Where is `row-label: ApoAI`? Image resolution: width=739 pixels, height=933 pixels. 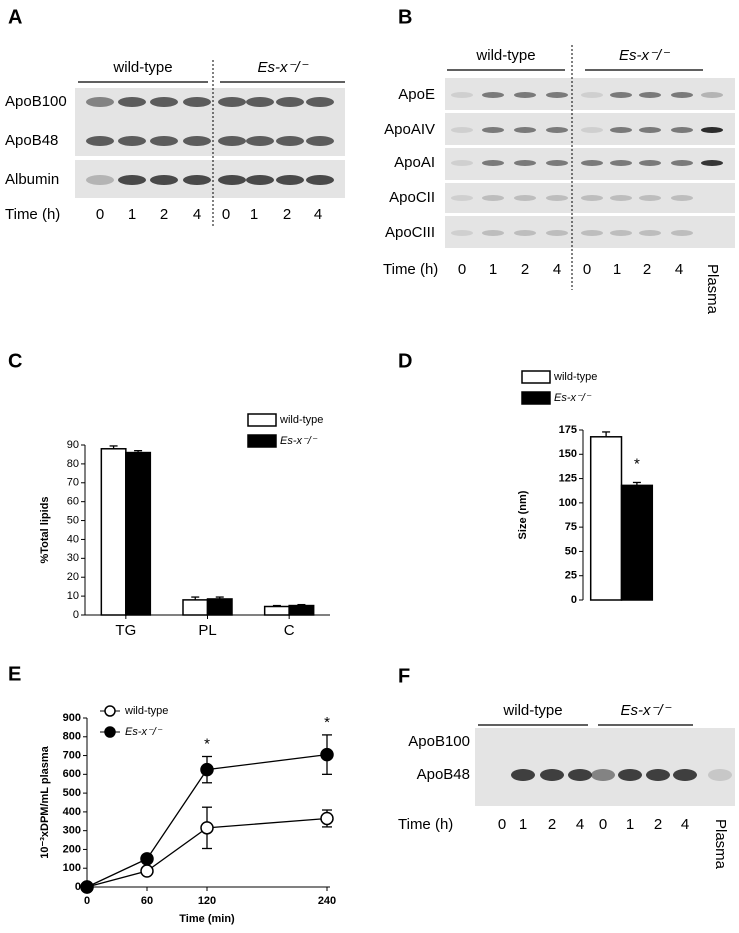 row-label: ApoAI is located at coordinates (414, 162).